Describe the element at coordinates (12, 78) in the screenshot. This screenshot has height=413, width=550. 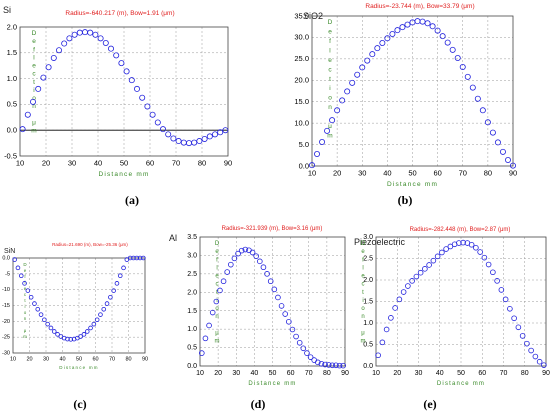
I see `y-tick-label-si: 1.0` at that location.